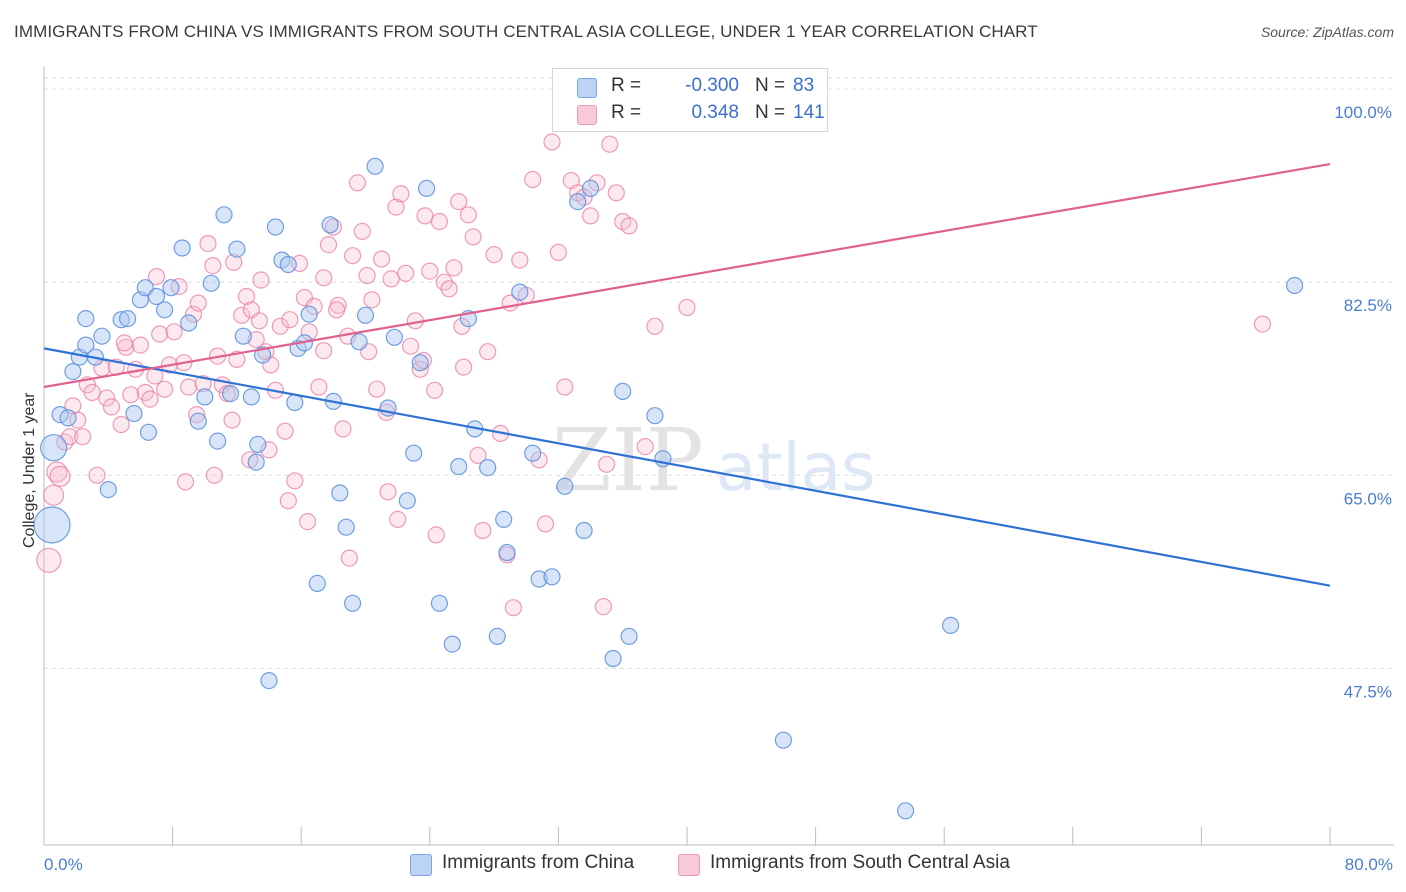 The height and width of the screenshot is (892, 1406). Describe the element at coordinates (689, 865) in the screenshot. I see `series-legend-swatch-south-central-asia` at that location.